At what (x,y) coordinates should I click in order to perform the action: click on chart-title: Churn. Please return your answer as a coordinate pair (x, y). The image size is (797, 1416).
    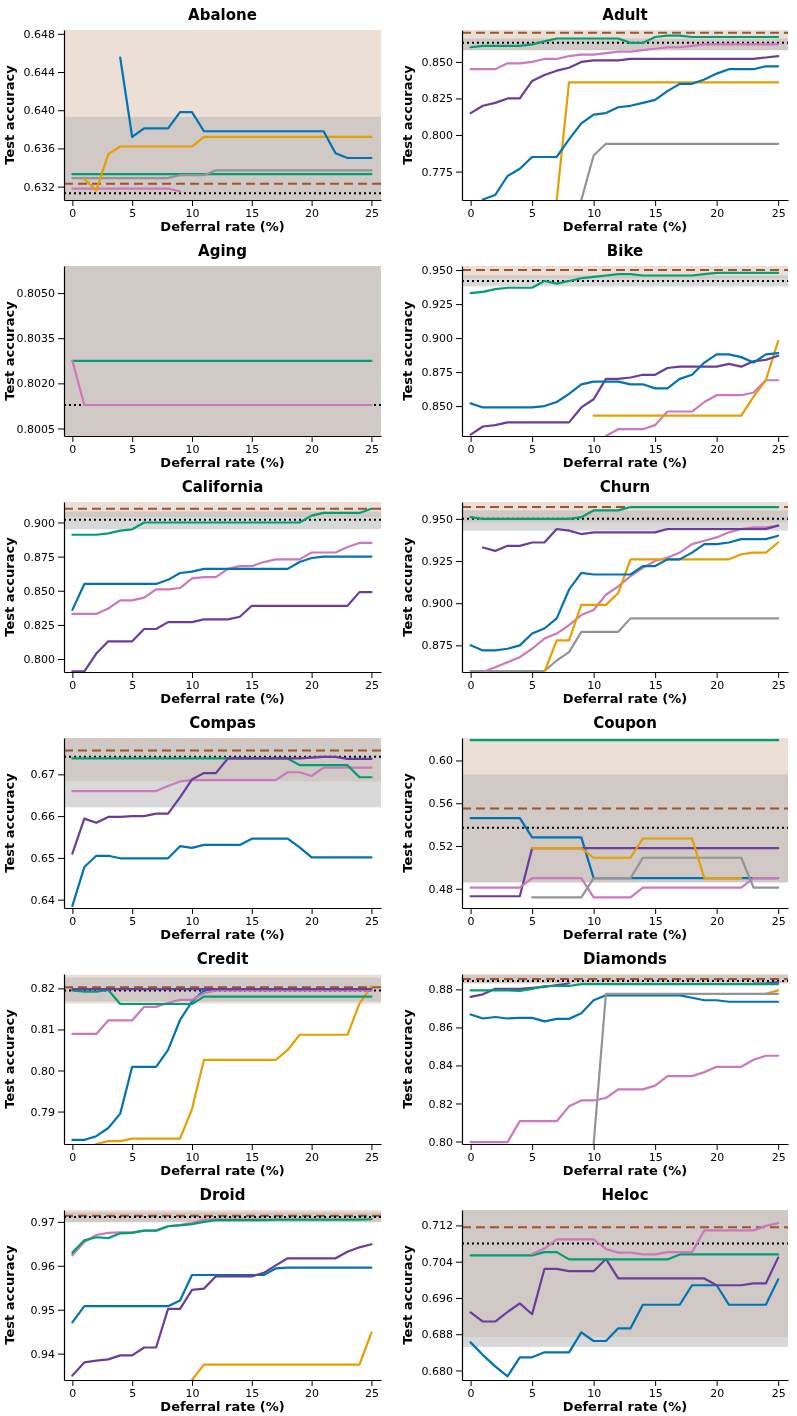
    Looking at the image, I should click on (625, 487).